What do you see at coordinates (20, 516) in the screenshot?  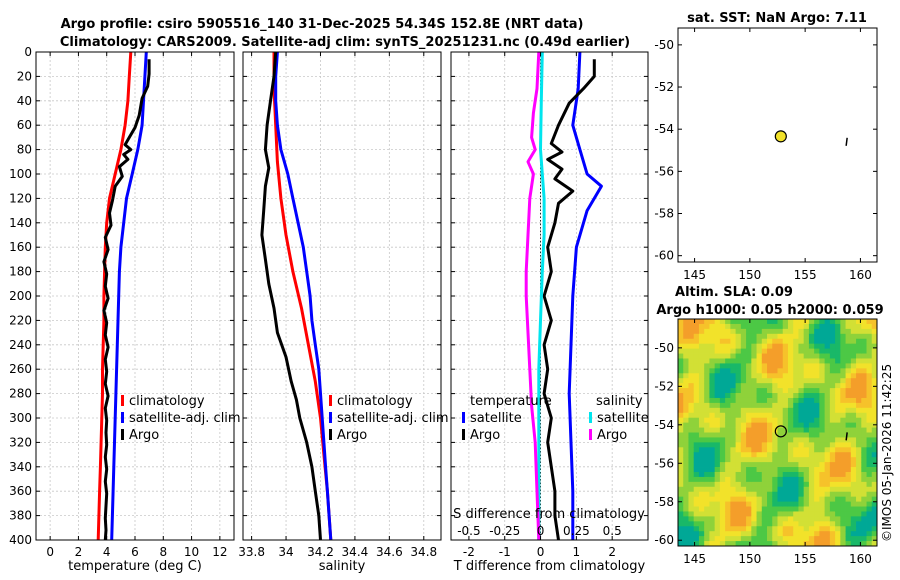 I see `y-tick-label: 380` at bounding box center [20, 516].